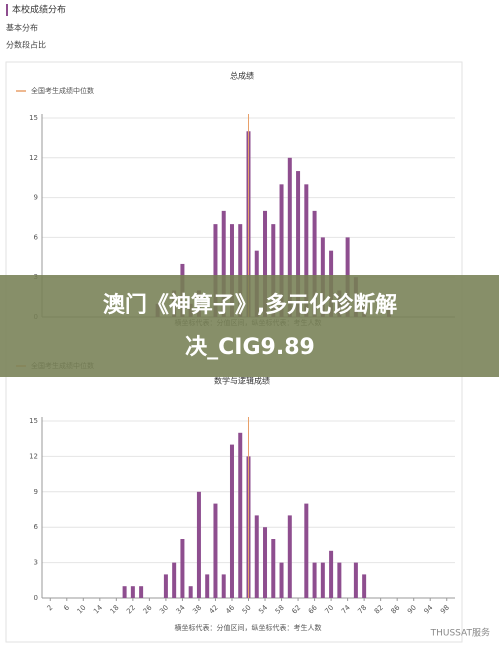 This screenshot has height=654, width=499. I want to click on x-tick-label: 42, so click(214, 610).